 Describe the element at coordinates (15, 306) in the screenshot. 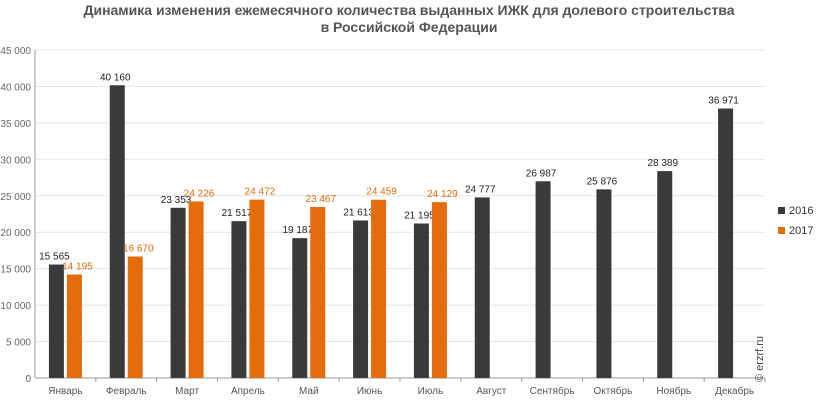

I see `y-tick-label: 10 000` at that location.